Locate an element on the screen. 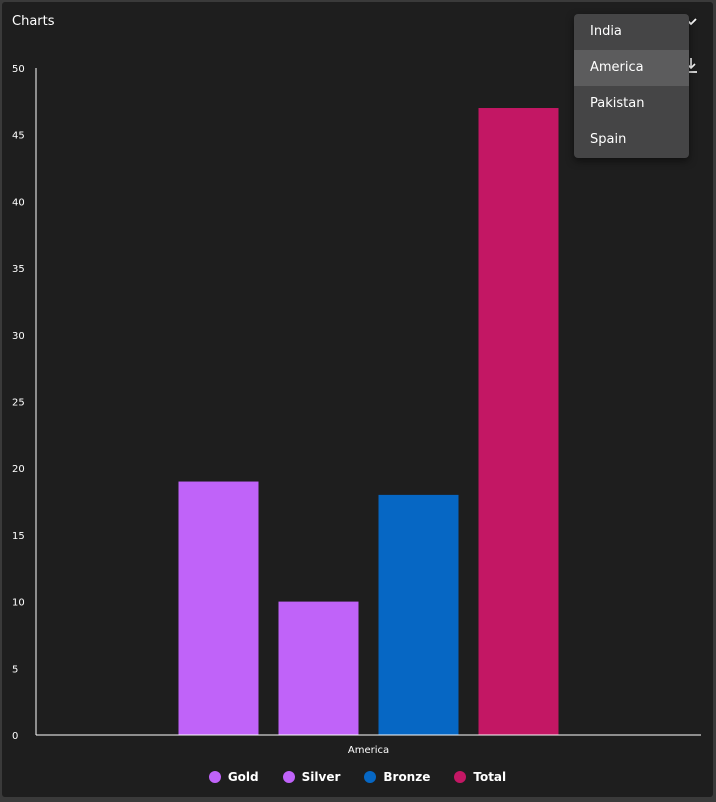 Image resolution: width=716 pixels, height=802 pixels. legend-label: Silver is located at coordinates (321, 777).